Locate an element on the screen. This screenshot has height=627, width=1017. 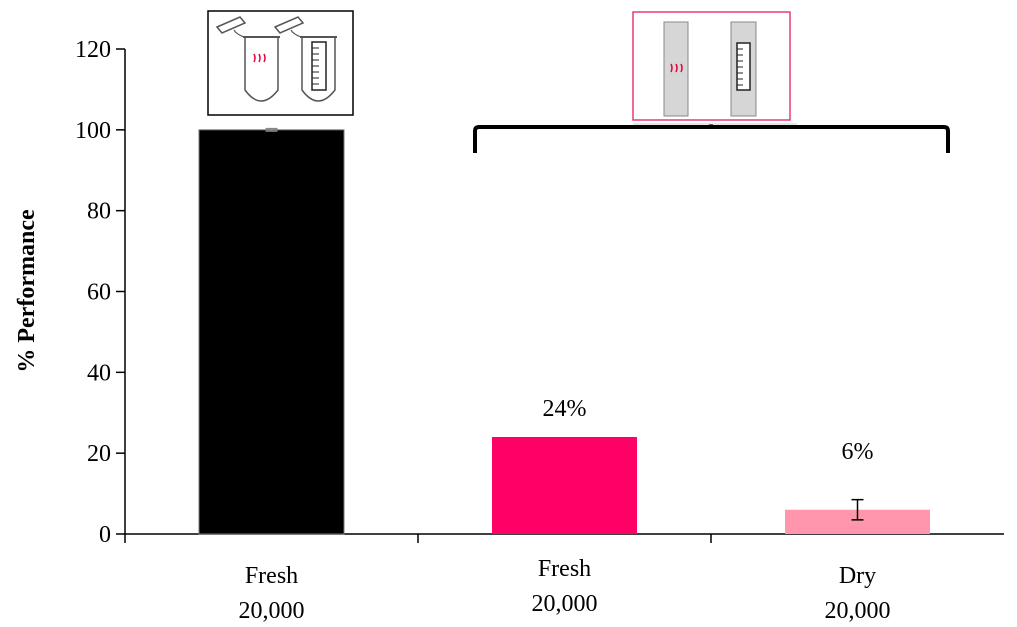
y-tick-label: 100 is located at coordinates (93, 131).